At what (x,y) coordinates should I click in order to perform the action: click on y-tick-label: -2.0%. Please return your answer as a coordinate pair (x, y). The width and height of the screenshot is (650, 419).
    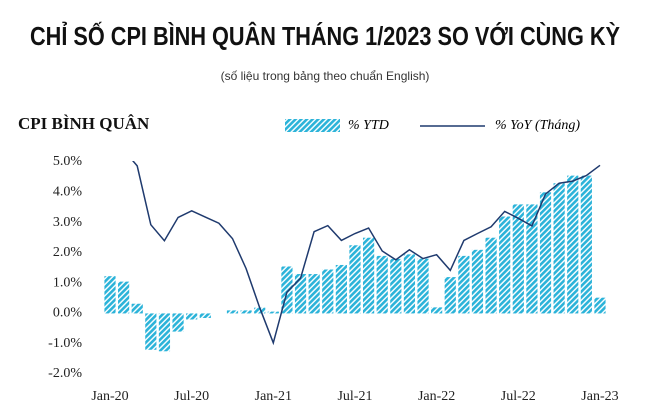
    Looking at the image, I should click on (65, 373).